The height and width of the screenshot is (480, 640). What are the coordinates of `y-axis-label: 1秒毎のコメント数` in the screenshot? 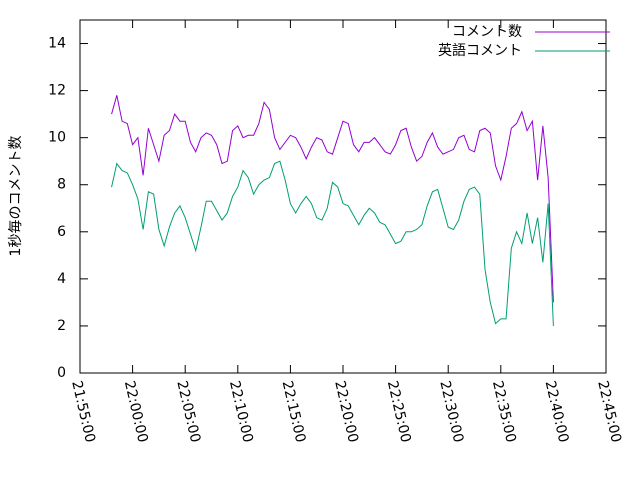 It's located at (16, 196).